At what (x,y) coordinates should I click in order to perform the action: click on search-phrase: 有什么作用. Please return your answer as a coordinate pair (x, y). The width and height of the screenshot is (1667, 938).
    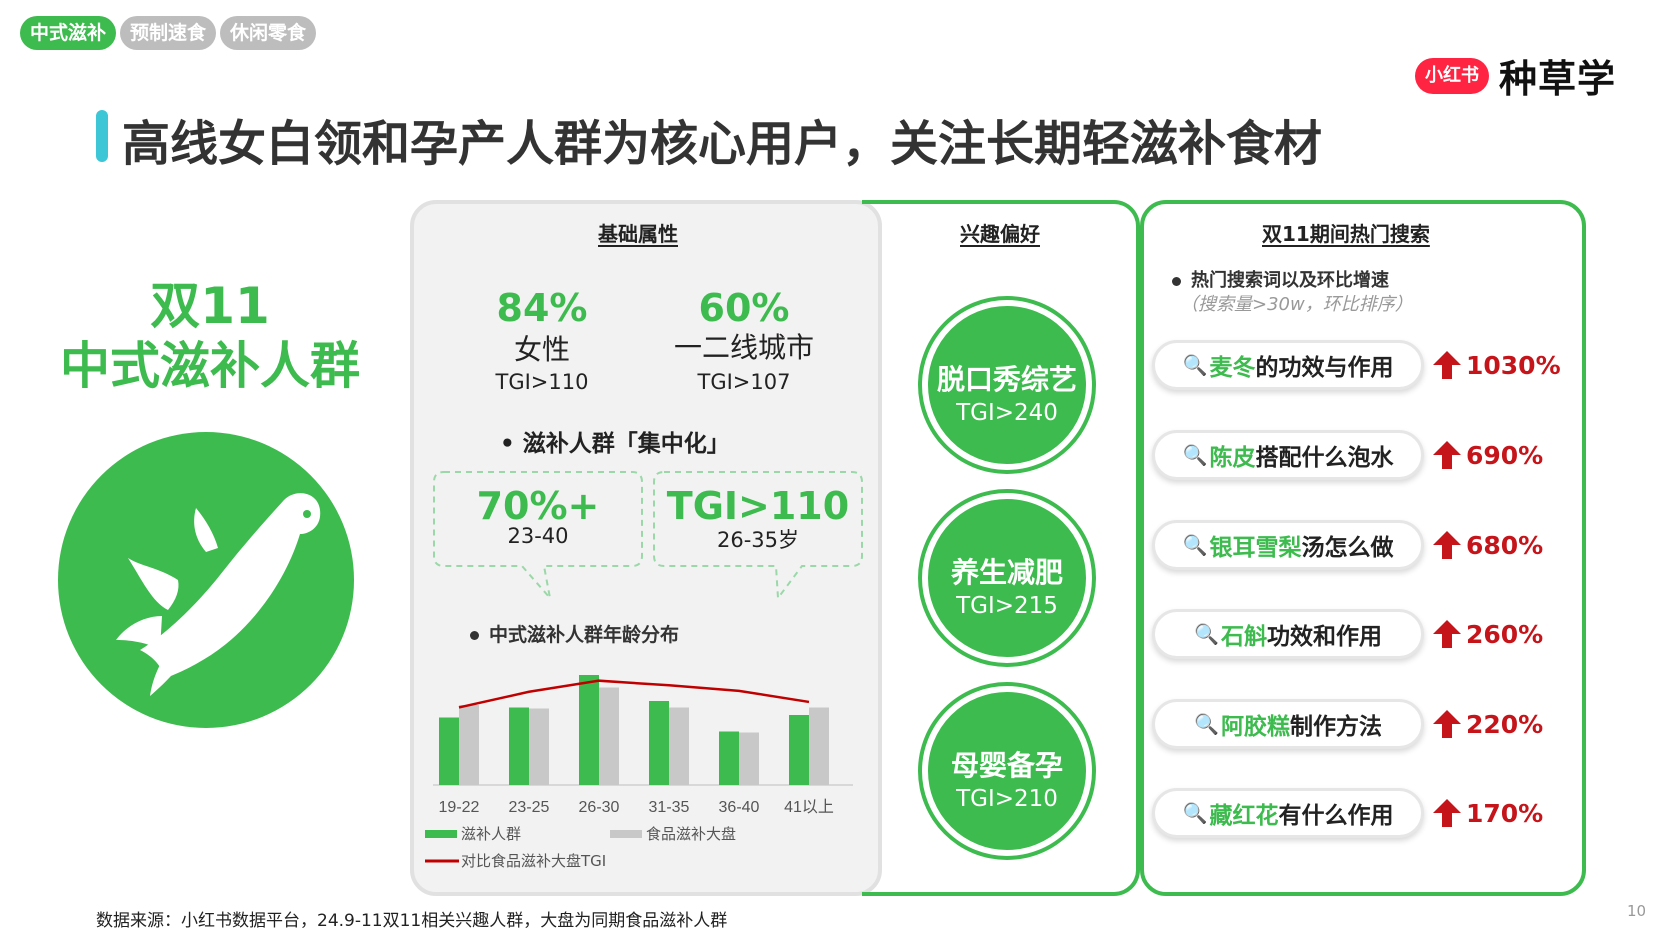
    Looking at the image, I should click on (1336, 816).